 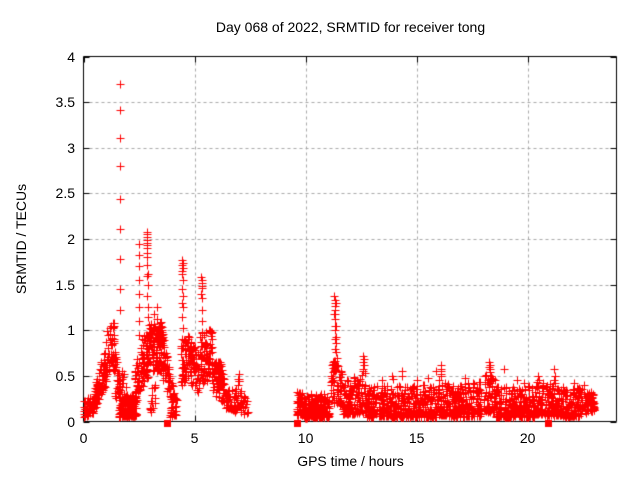 I want to click on y-tick-label: 4, so click(x=71, y=56).